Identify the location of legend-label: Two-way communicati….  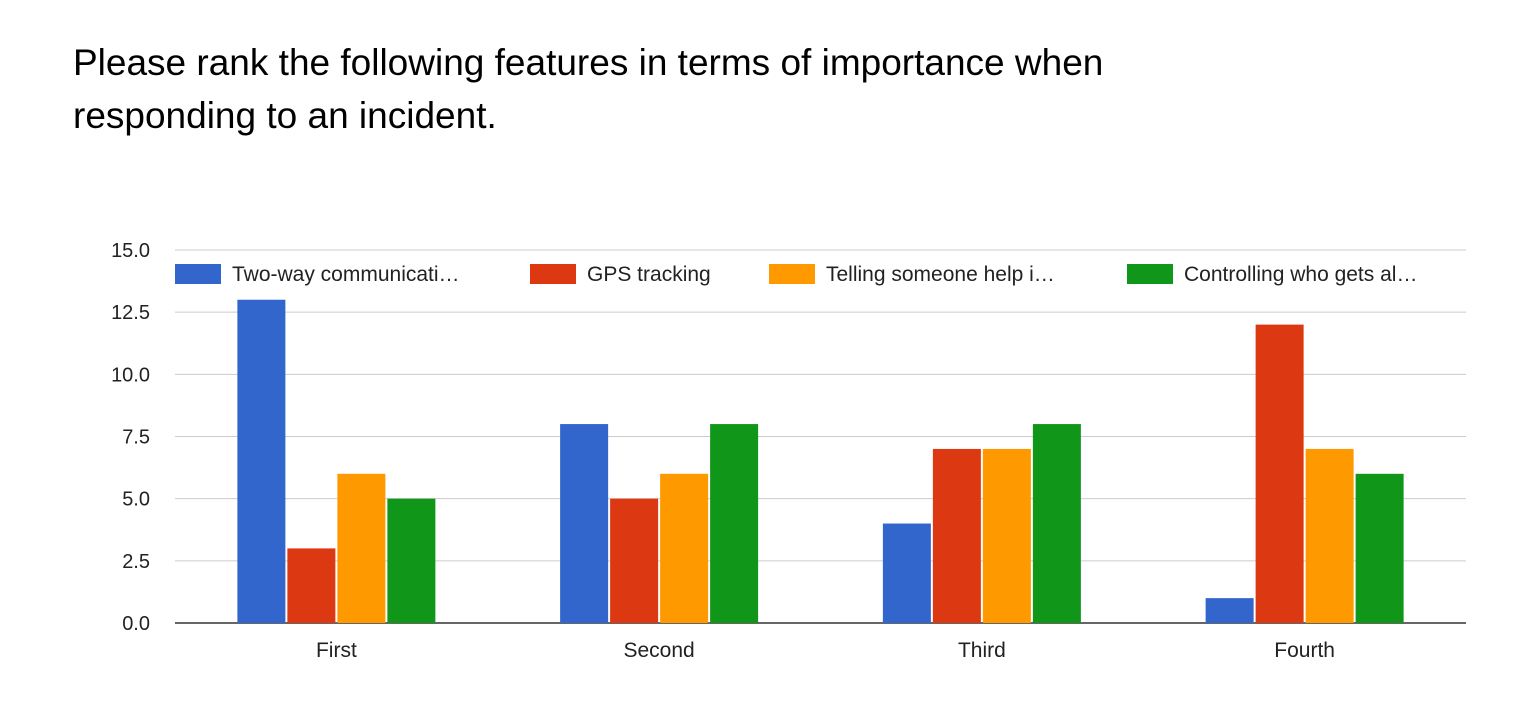
(346, 274).